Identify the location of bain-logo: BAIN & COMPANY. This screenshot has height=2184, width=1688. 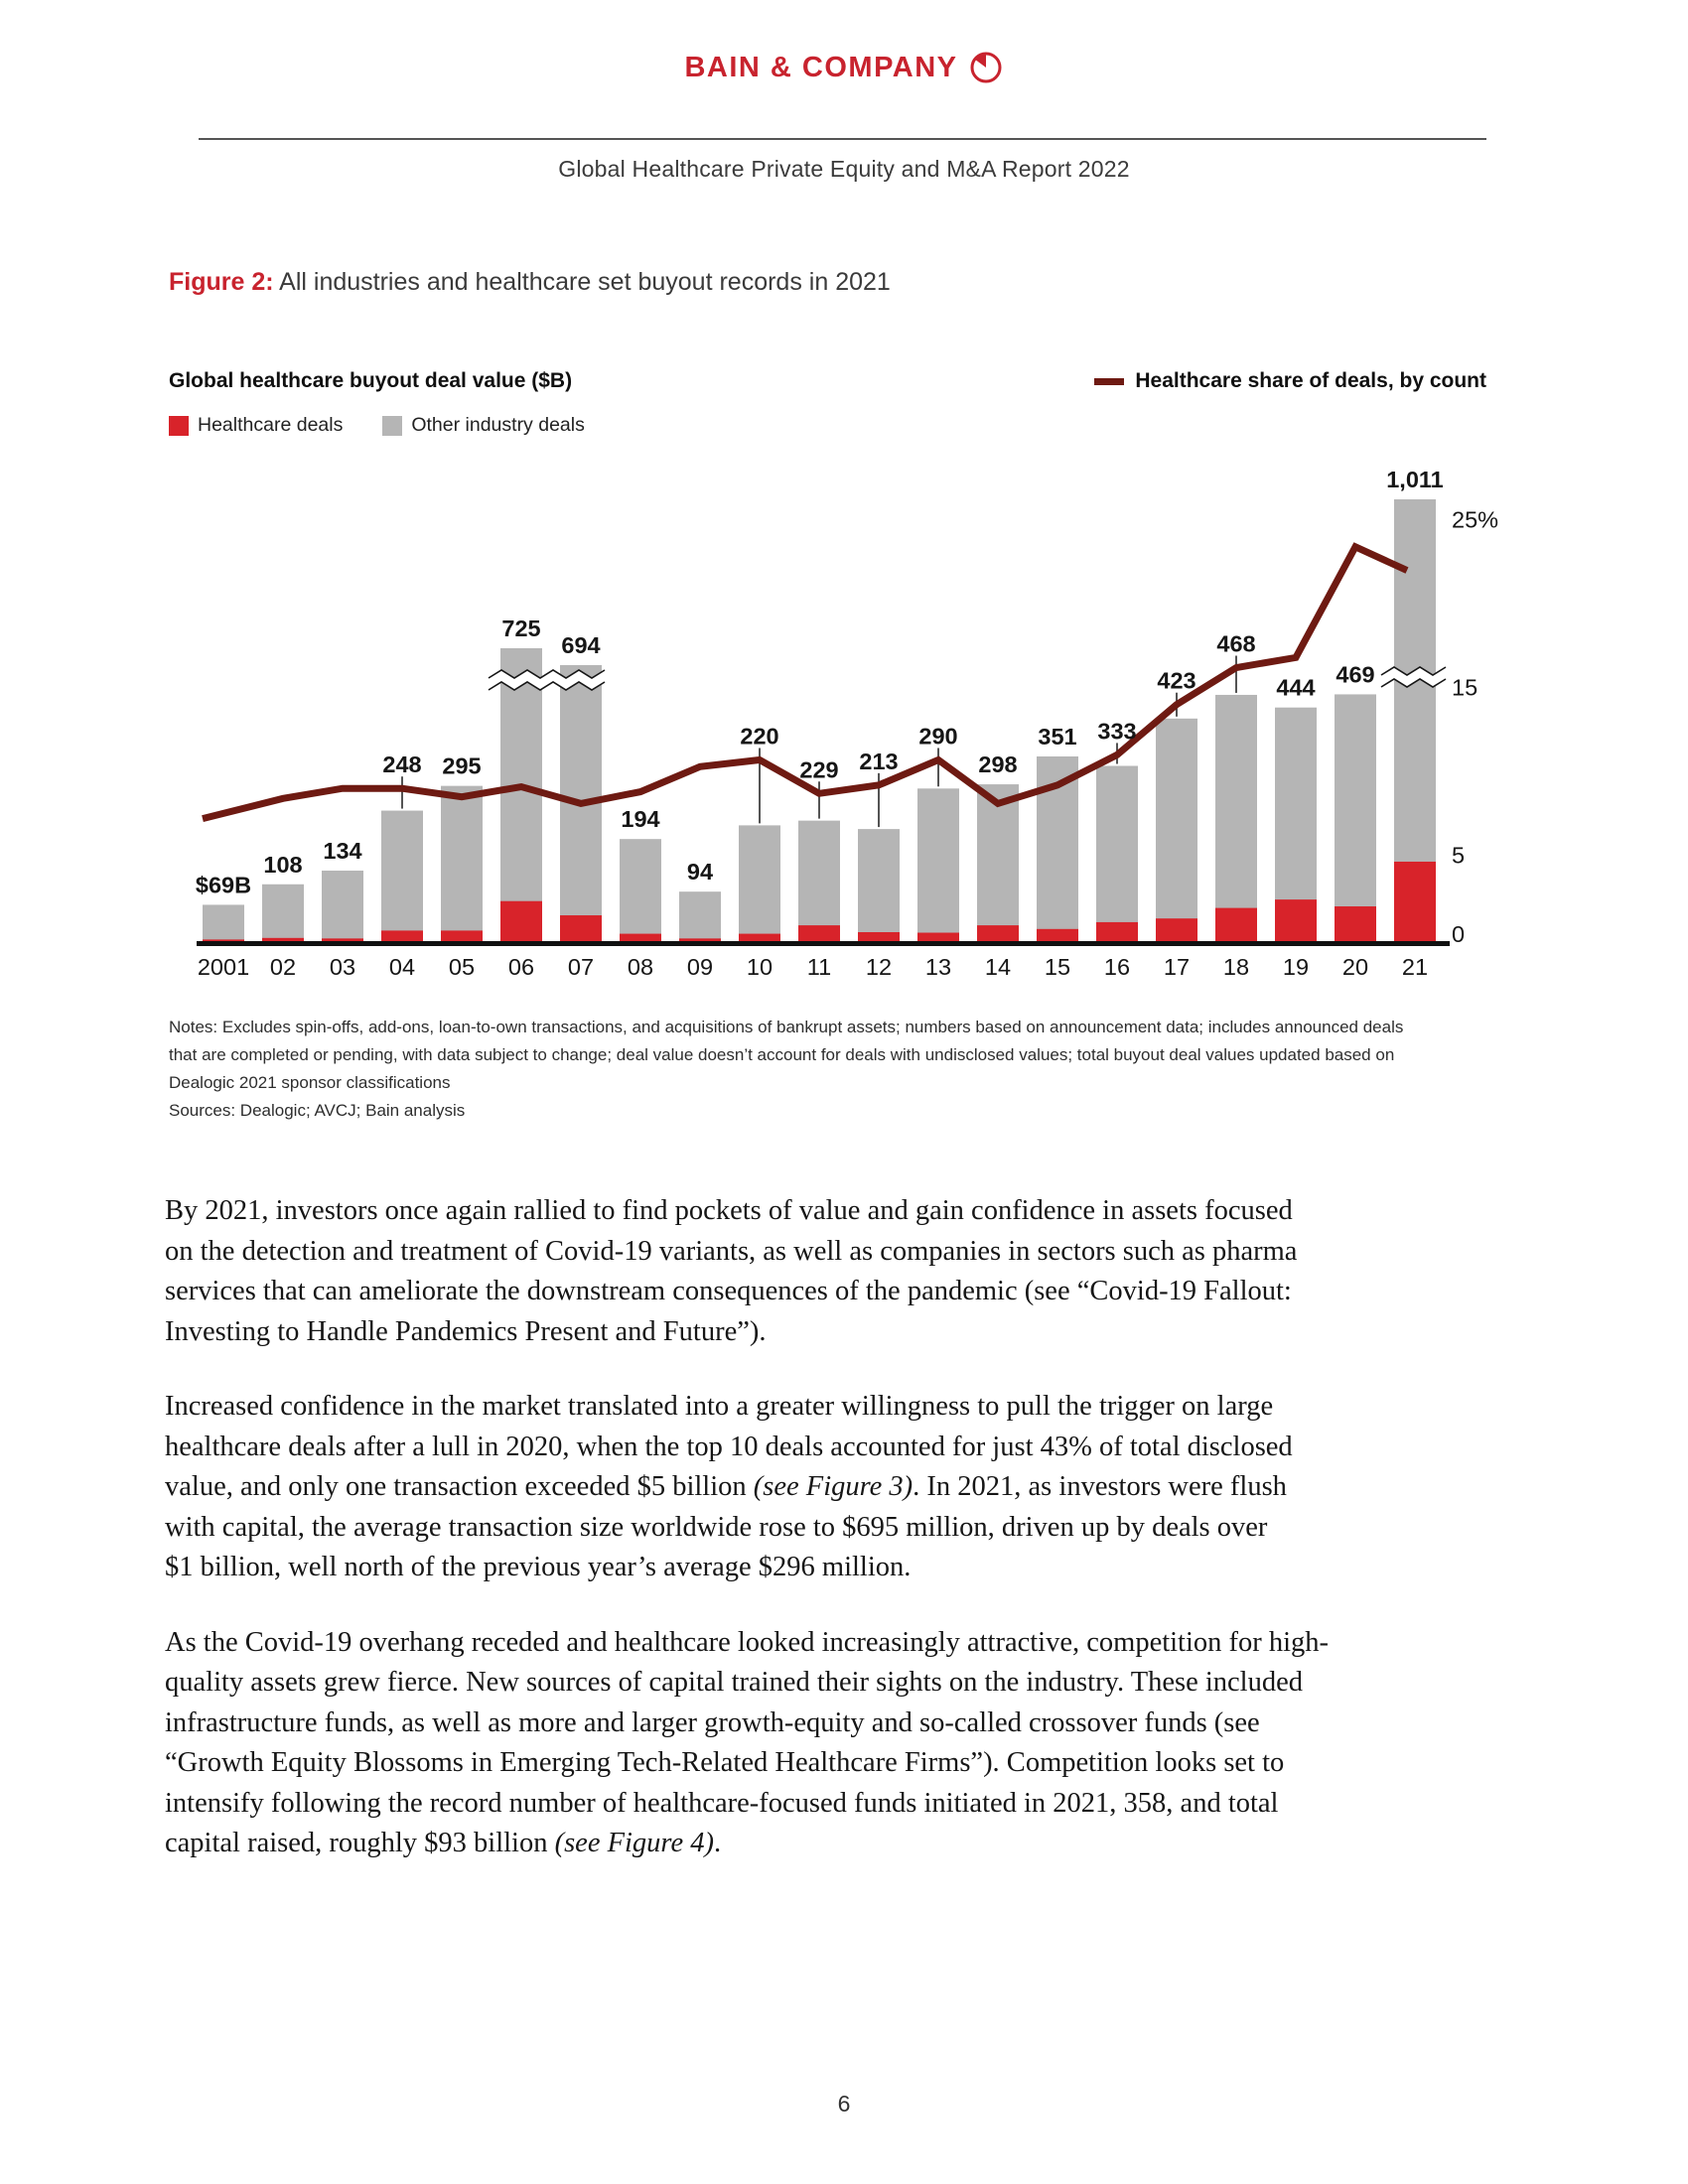
(844, 67).